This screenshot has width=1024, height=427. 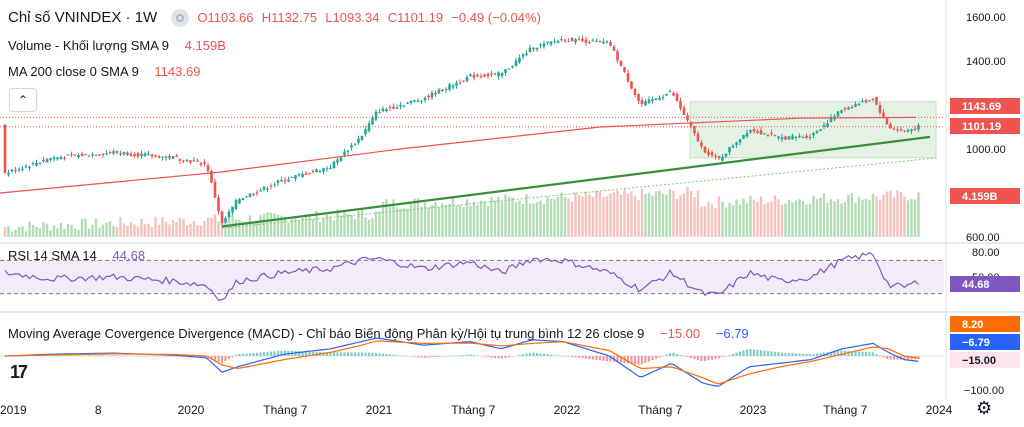 What do you see at coordinates (52, 255) in the screenshot?
I see `rsi-label: RSI 14 SMA 14` at bounding box center [52, 255].